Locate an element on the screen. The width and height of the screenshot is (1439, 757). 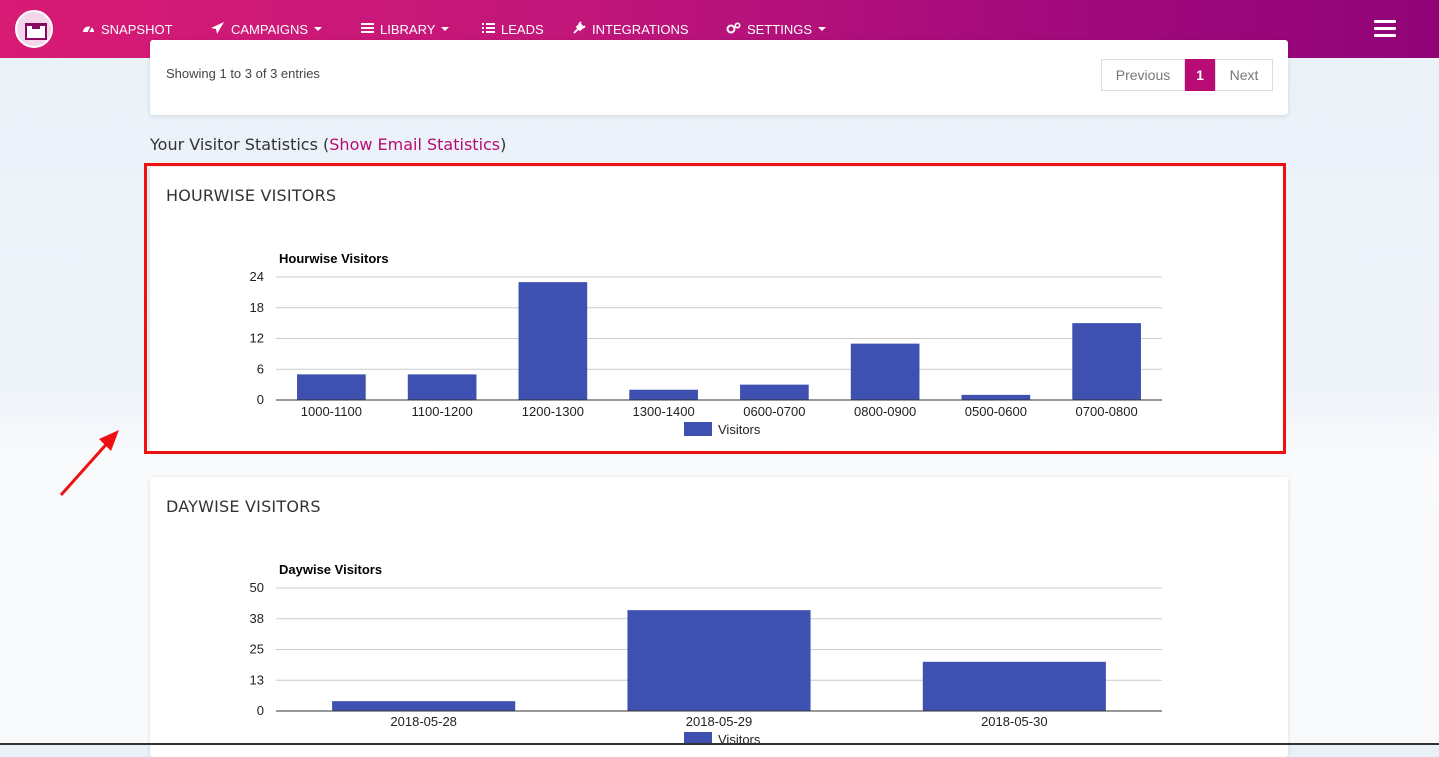
hamburger-menu-icon is located at coordinates (1385, 29).